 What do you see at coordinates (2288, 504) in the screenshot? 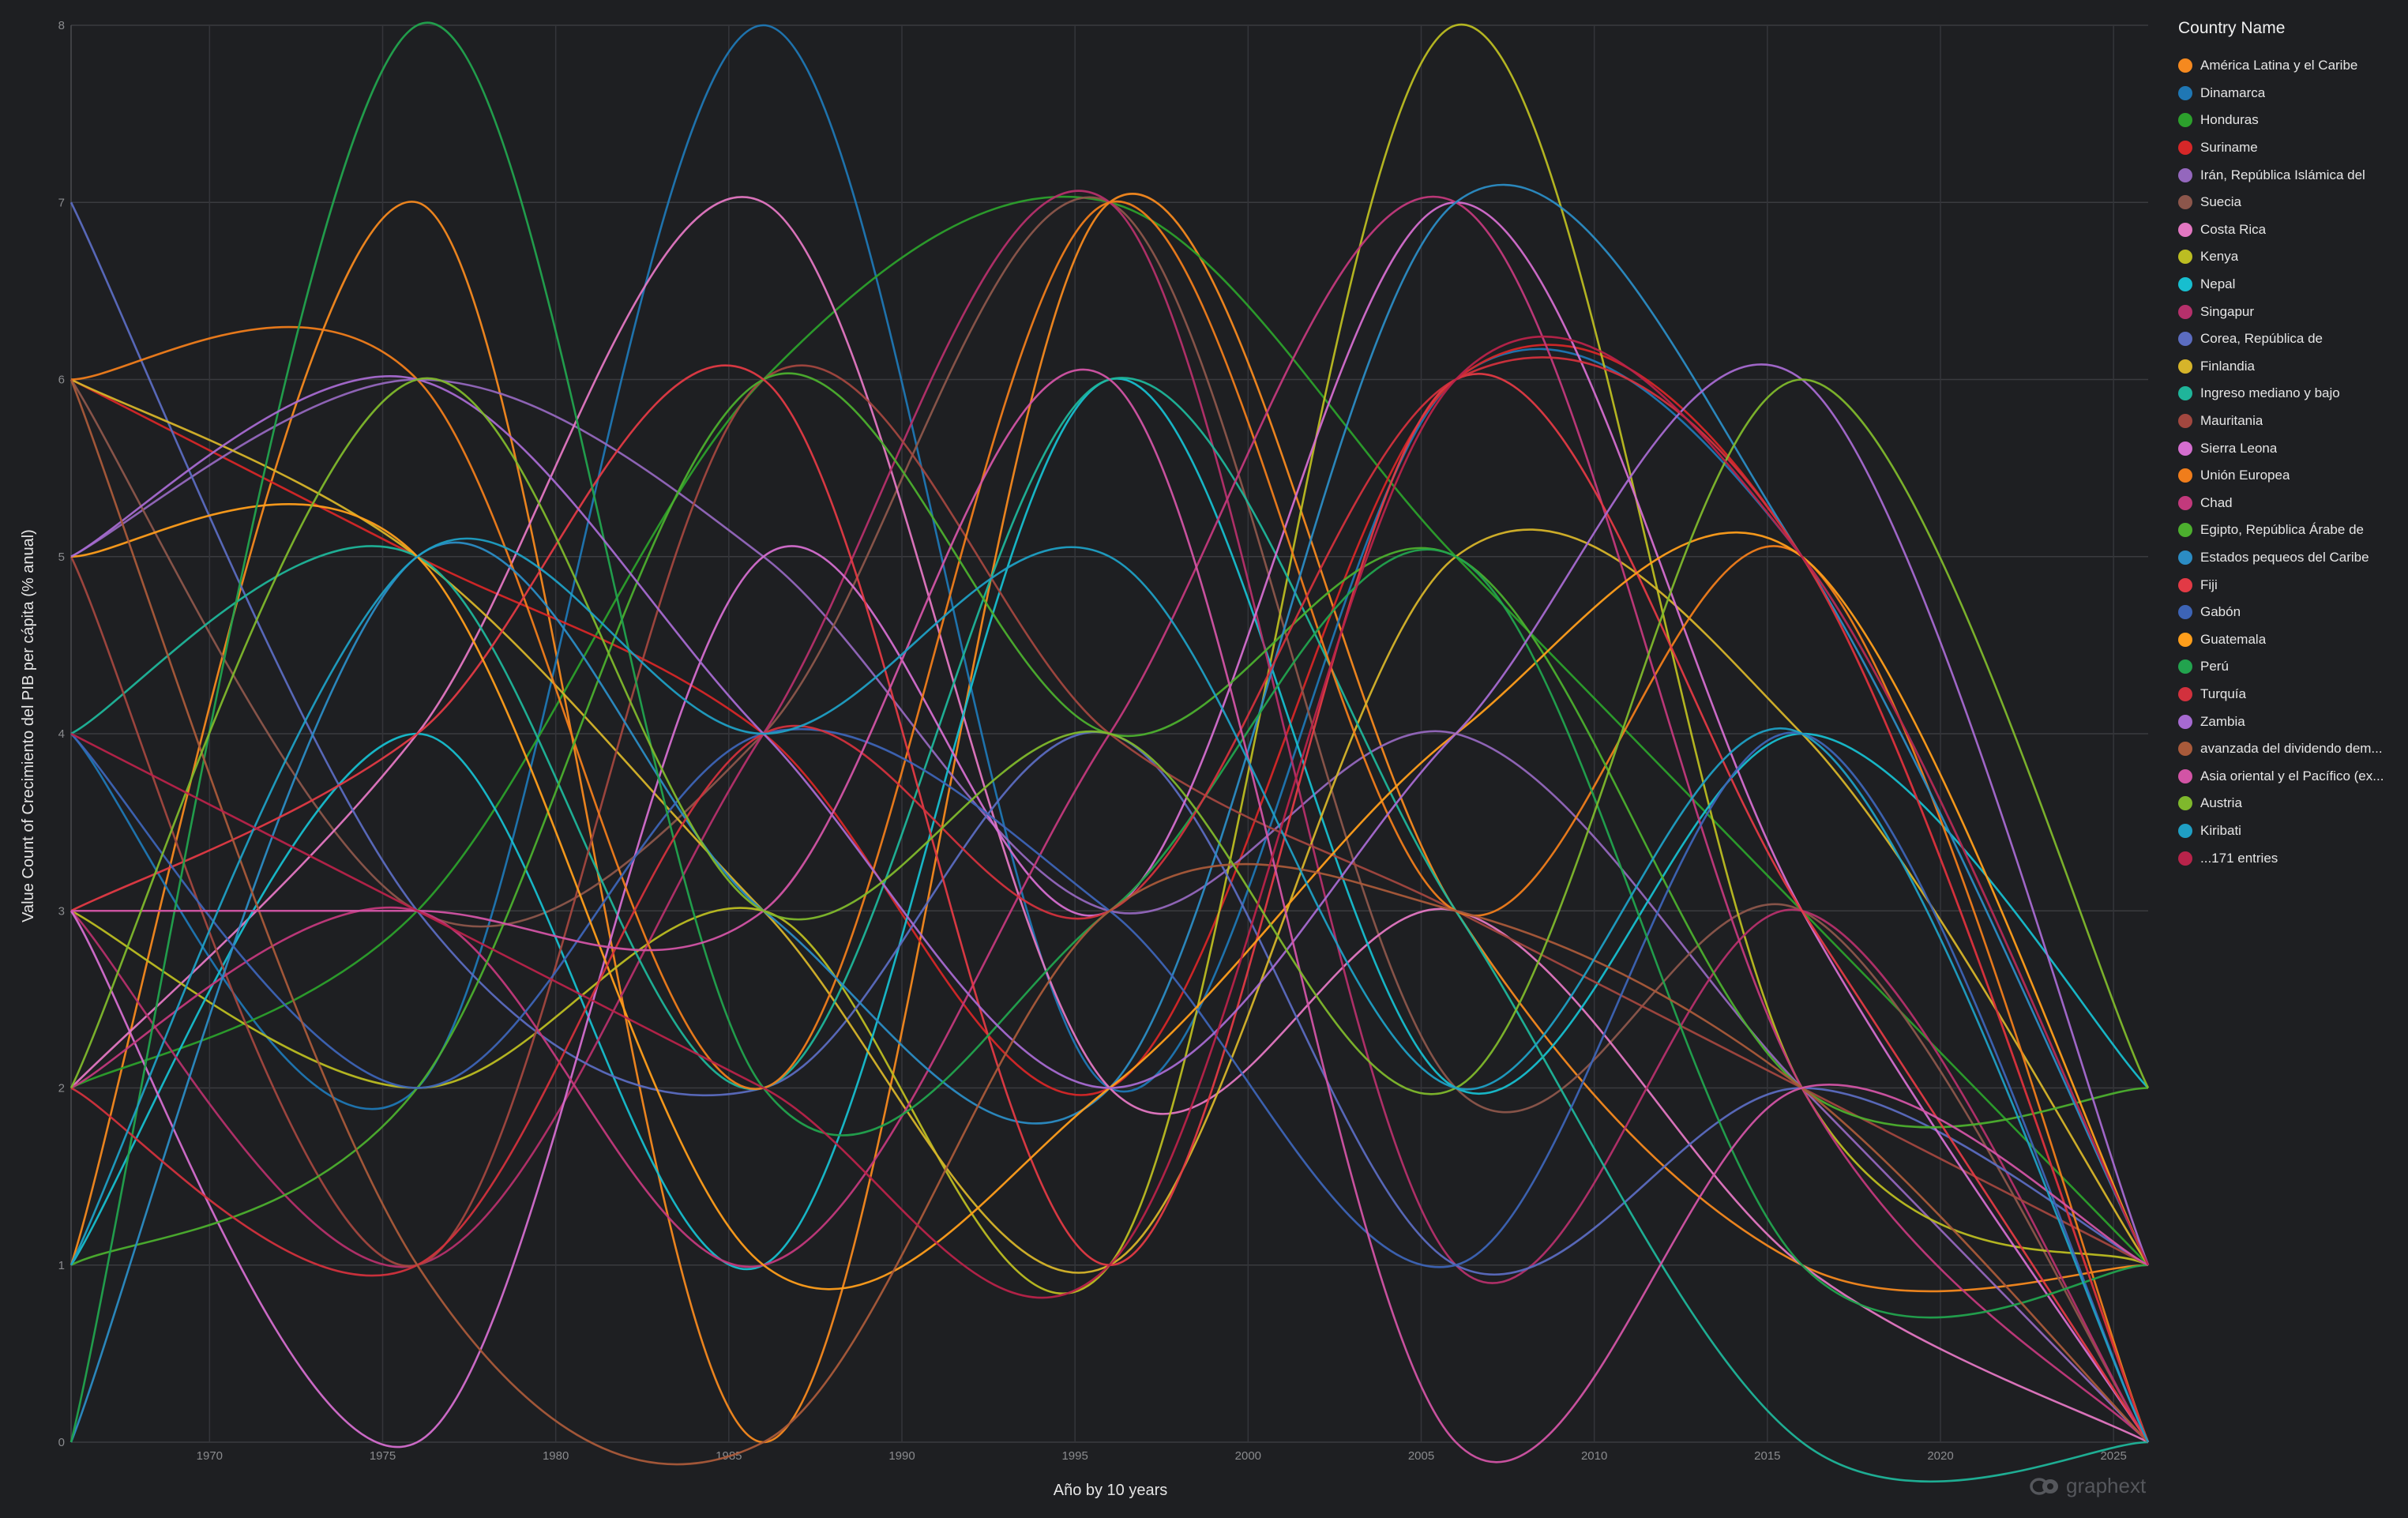
I see `legend-item: Chad` at bounding box center [2288, 504].